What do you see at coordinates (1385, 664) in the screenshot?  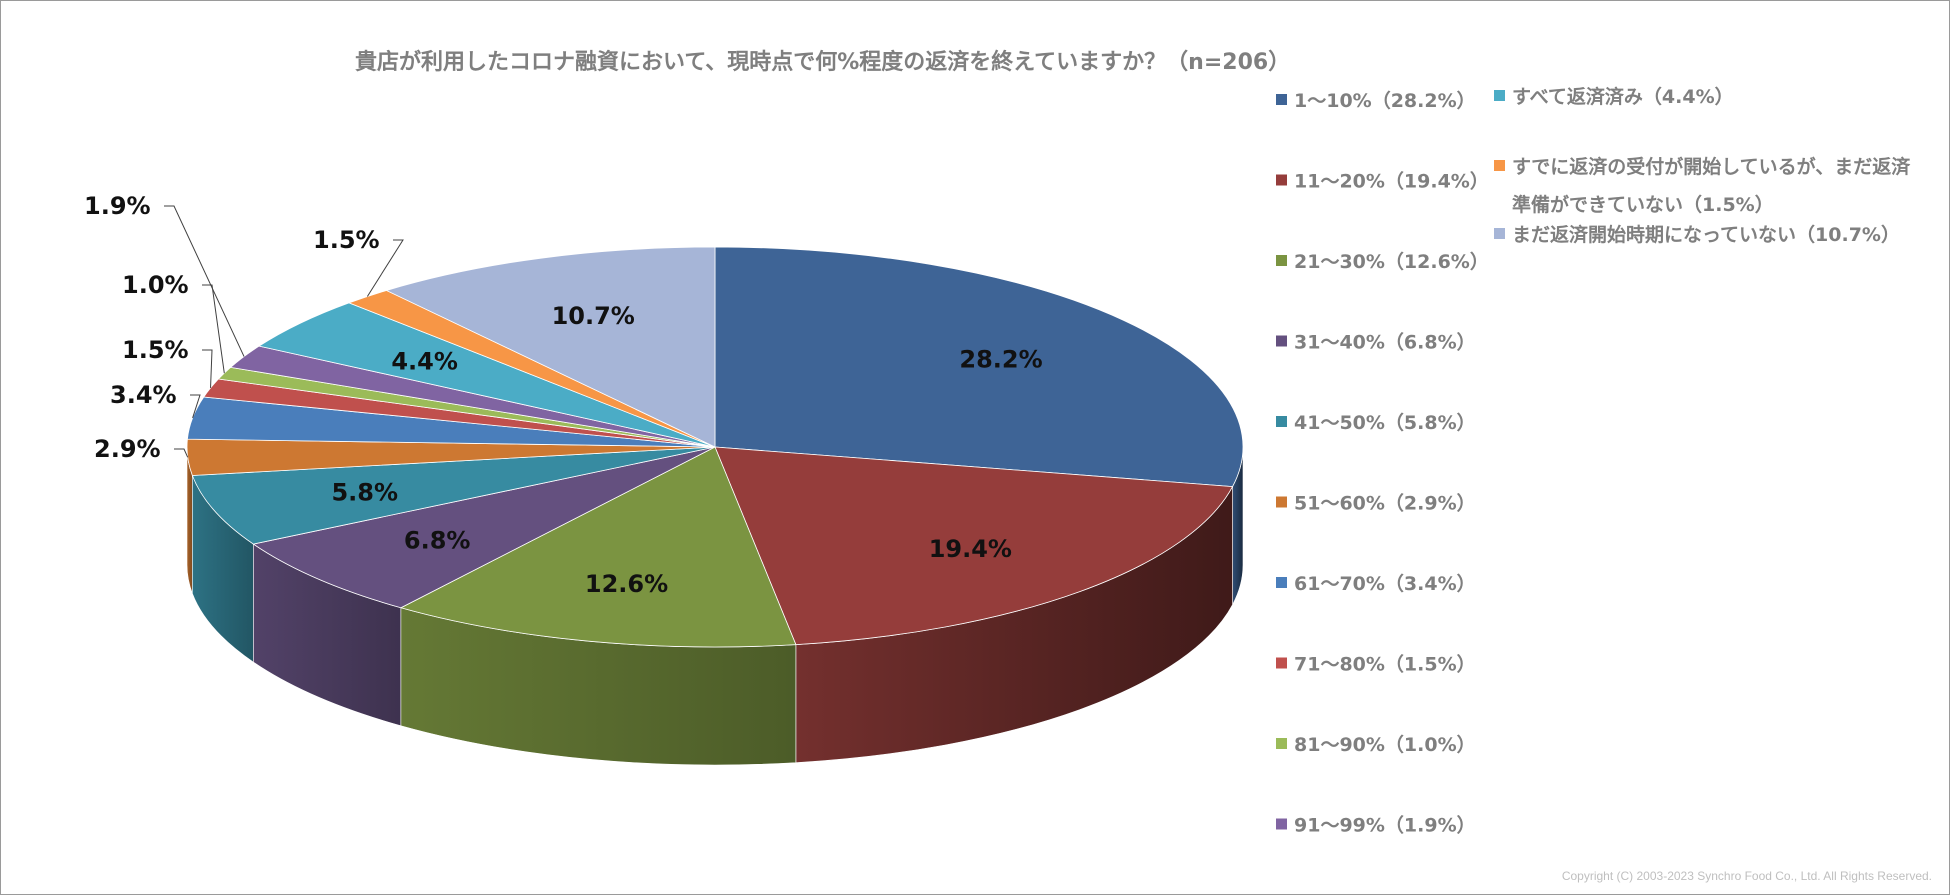 I see `legend-label-8: 71～80%（1.5%）` at bounding box center [1385, 664].